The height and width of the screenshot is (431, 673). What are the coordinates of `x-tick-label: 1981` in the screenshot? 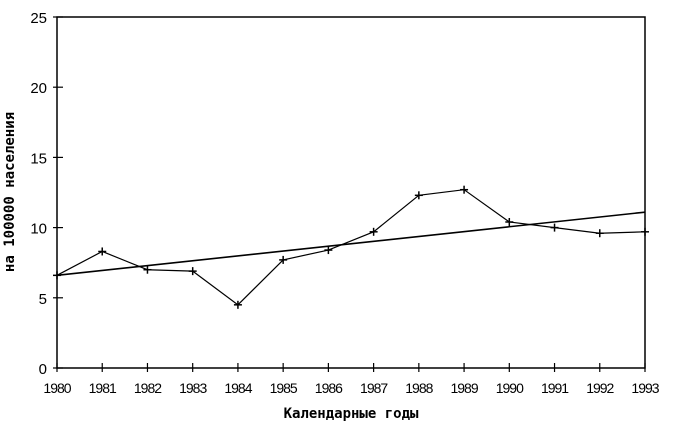 It's located at (103, 388).